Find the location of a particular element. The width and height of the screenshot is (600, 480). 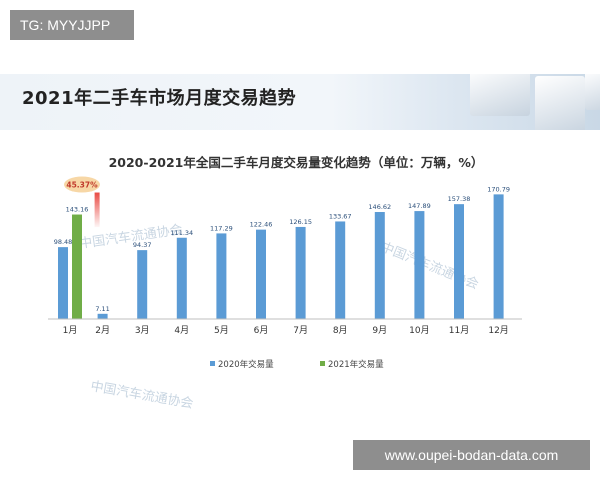

data-label-2020: 7.11 is located at coordinates (102, 309).